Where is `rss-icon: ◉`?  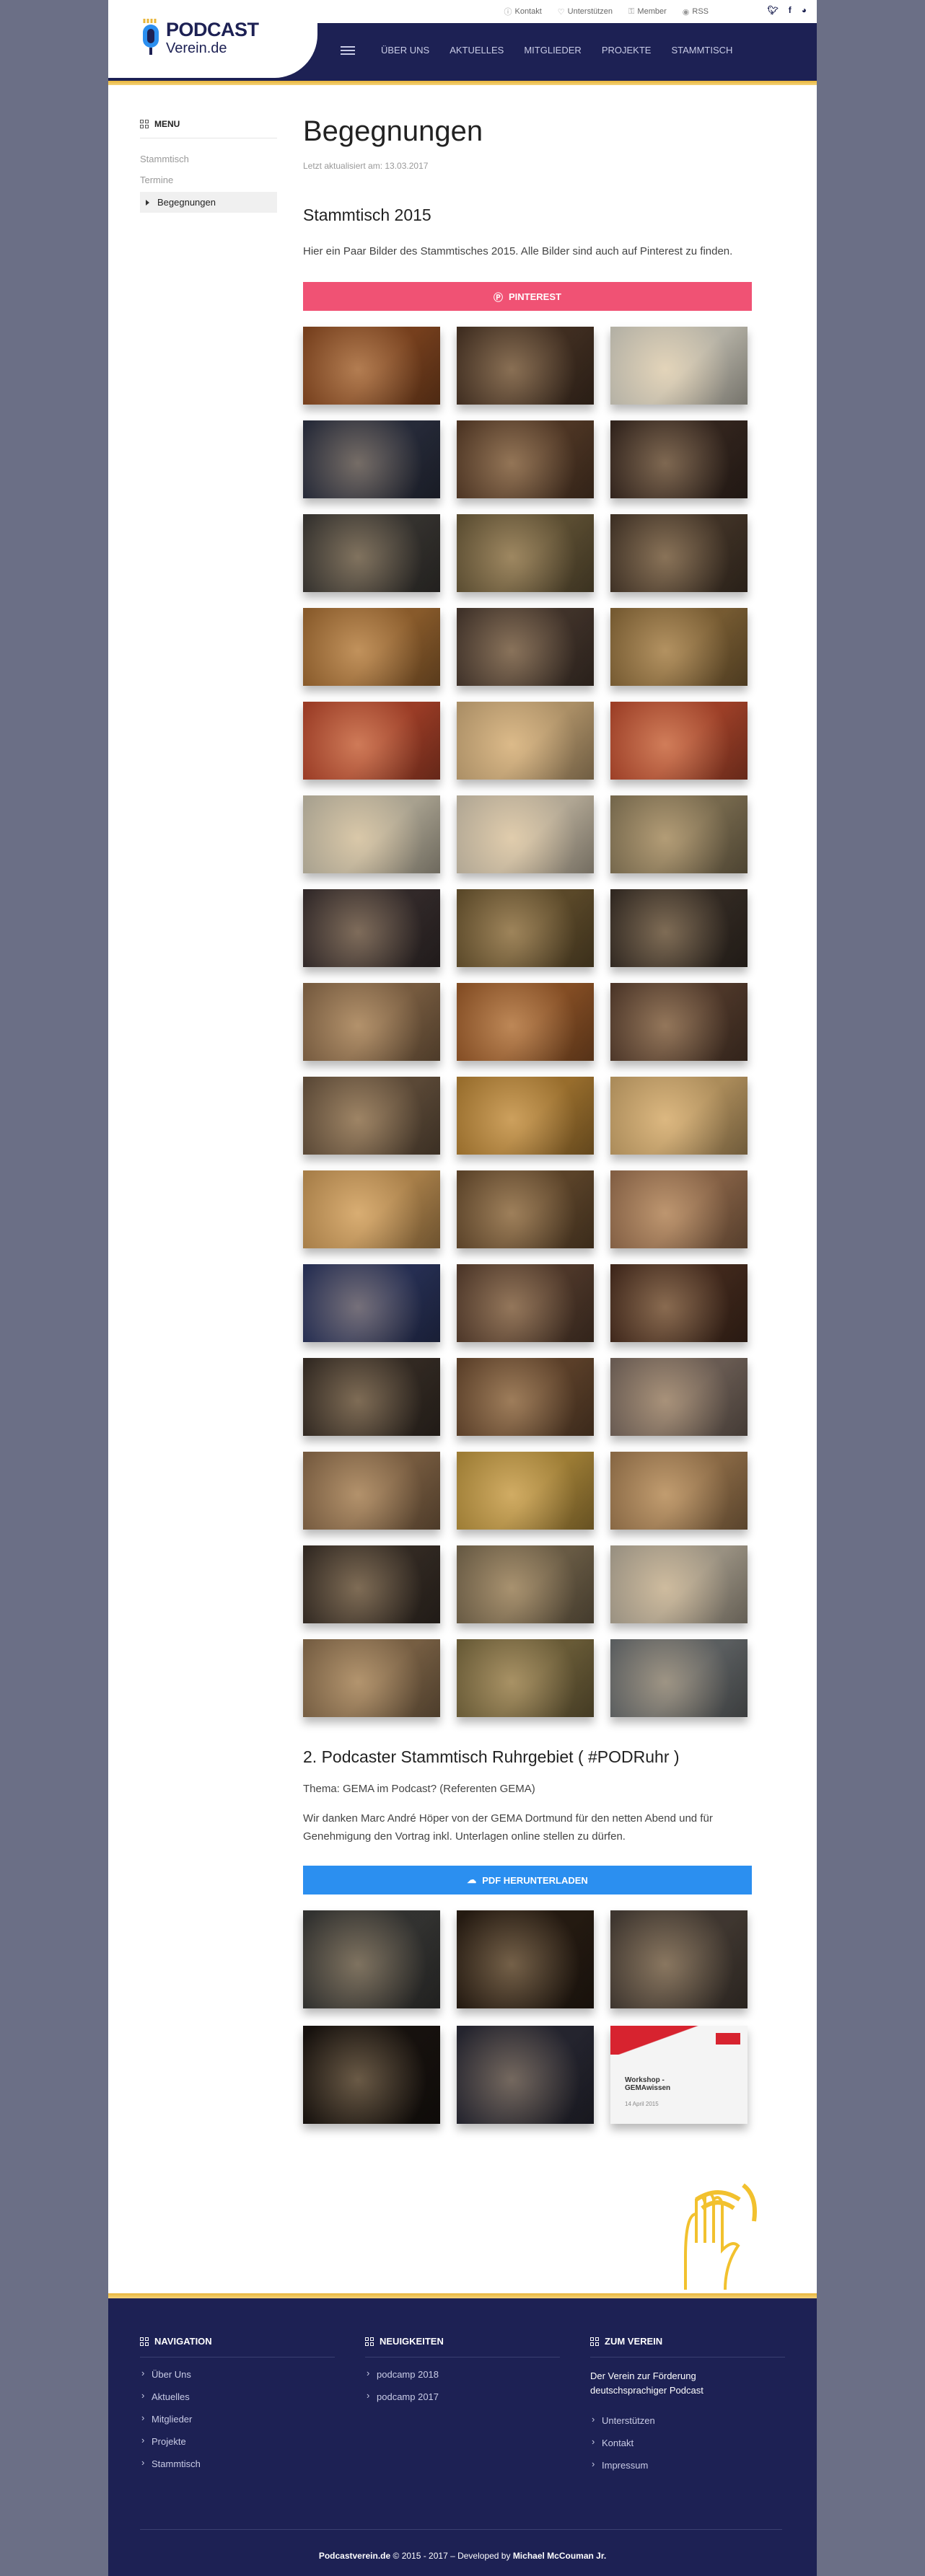 rss-icon: ◉ is located at coordinates (686, 12).